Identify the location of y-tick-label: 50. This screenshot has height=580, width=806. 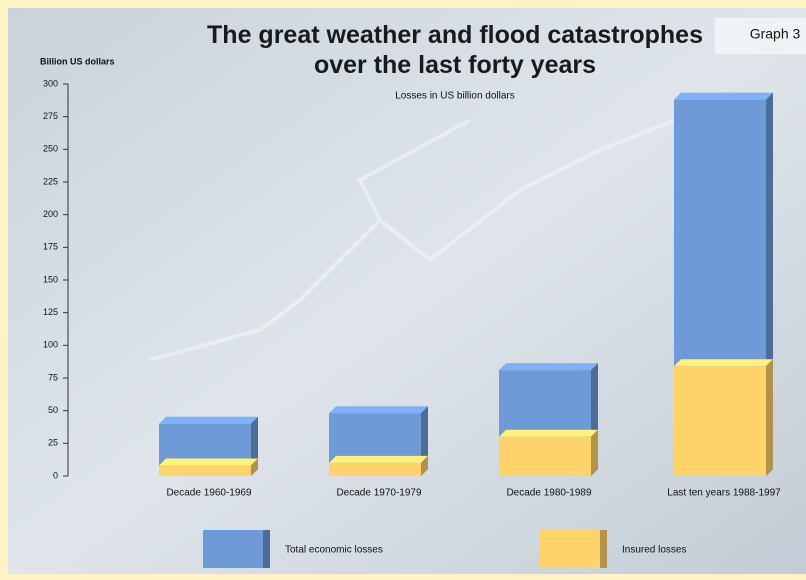
(53, 410).